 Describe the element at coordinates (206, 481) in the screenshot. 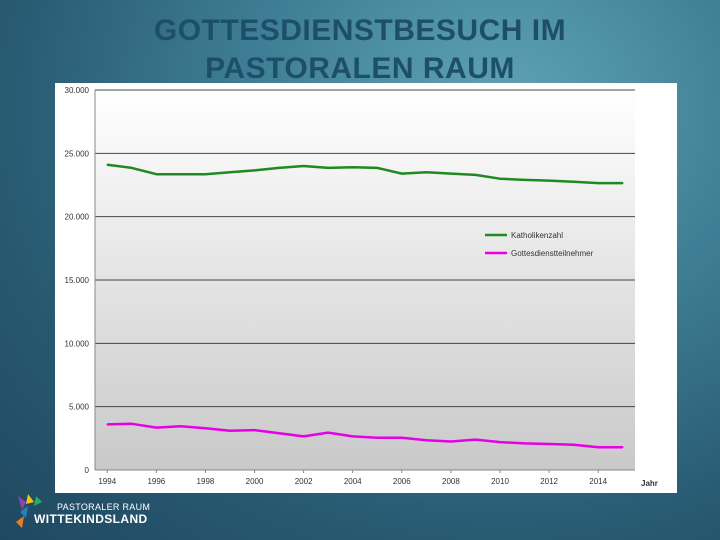

I see `x-tick-label: 1998` at that location.